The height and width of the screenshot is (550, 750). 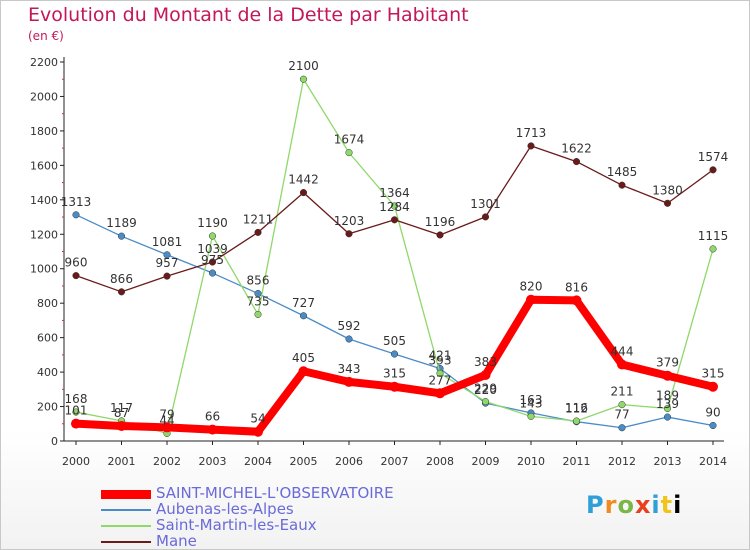 I want to click on legend-label: SAINT-MICHEL-L'OBSERVATOIRE, so click(x=275, y=493).